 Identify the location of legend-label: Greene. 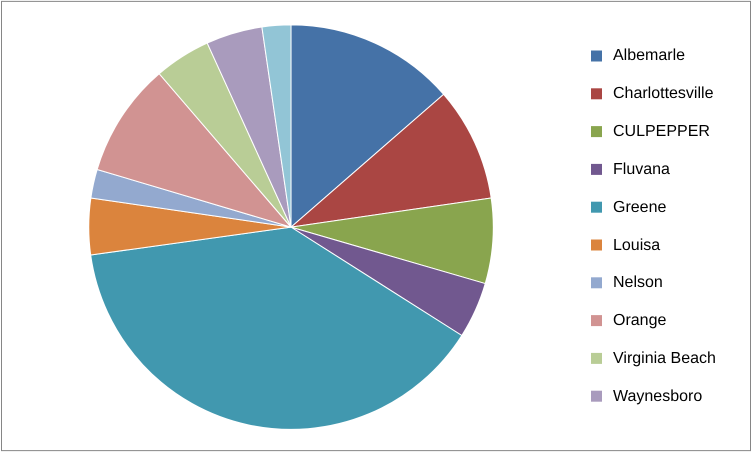
(639, 207).